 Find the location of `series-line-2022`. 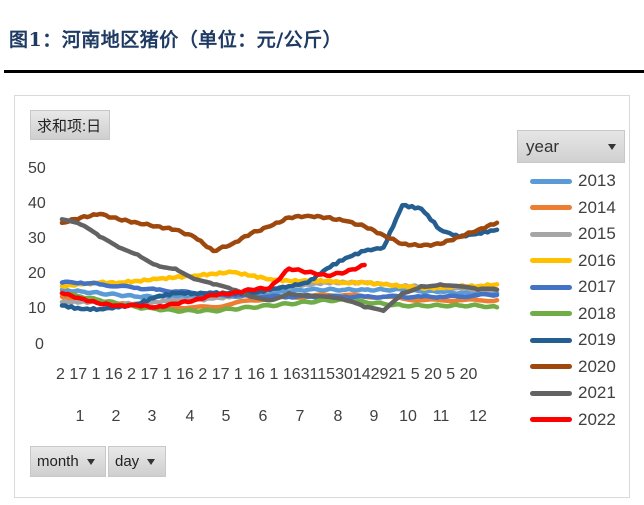

series-line-2022 is located at coordinates (213, 286).